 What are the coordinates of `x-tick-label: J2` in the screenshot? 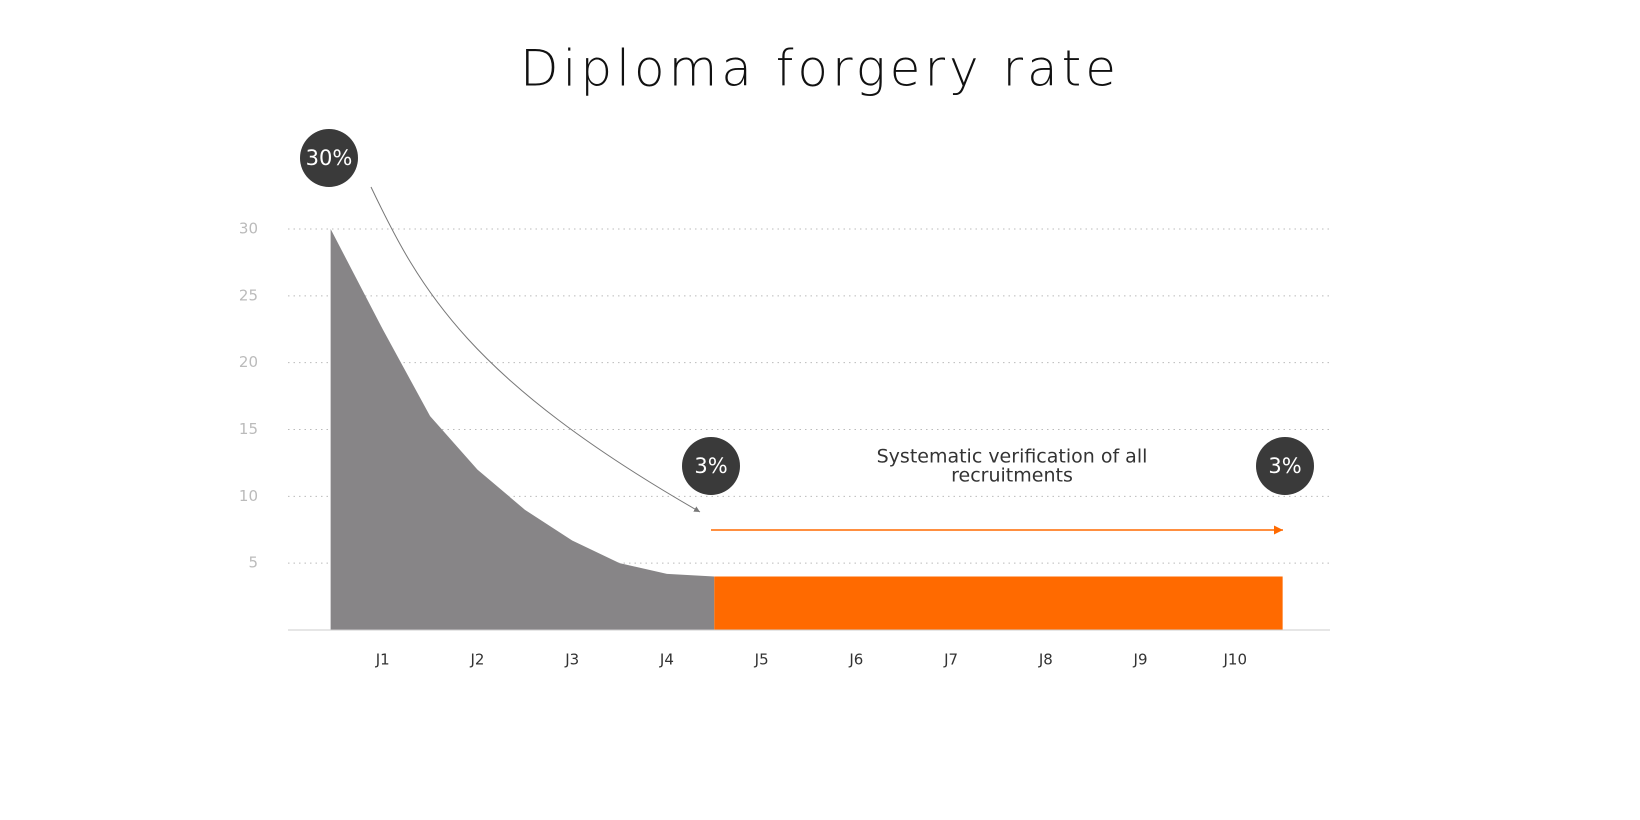 It's located at (476, 660).